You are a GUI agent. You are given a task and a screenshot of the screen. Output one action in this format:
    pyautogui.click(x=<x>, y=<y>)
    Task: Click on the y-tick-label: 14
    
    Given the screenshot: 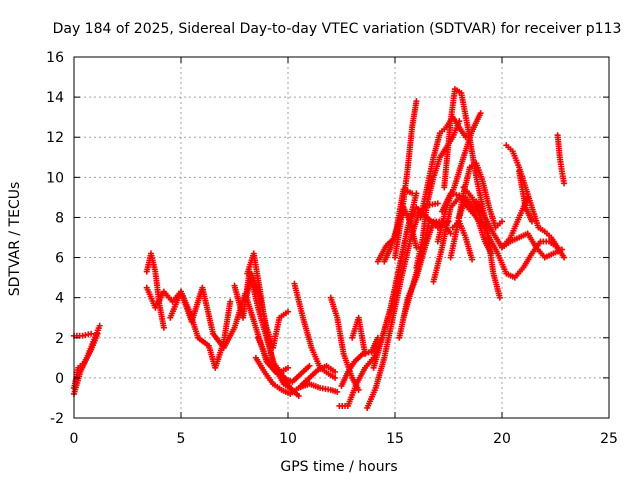 What is the action you would take?
    pyautogui.click(x=55, y=98)
    